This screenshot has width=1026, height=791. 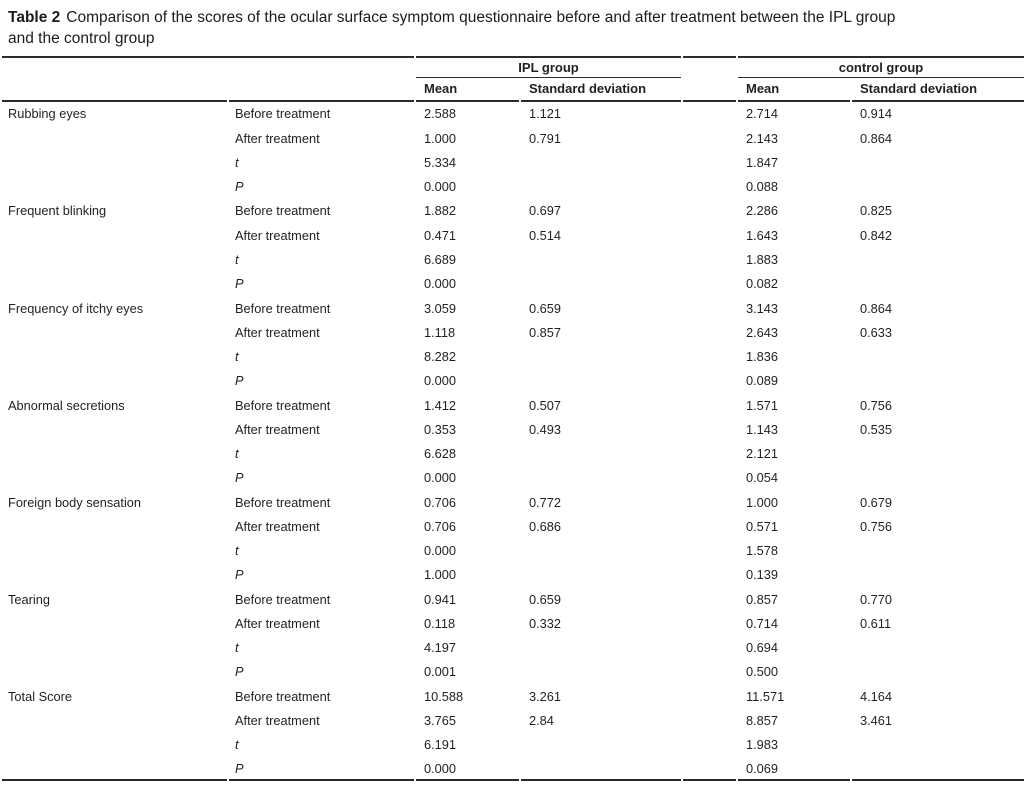 What do you see at coordinates (762, 357) in the screenshot?
I see `ctrl-mean-cell: 1.836` at bounding box center [762, 357].